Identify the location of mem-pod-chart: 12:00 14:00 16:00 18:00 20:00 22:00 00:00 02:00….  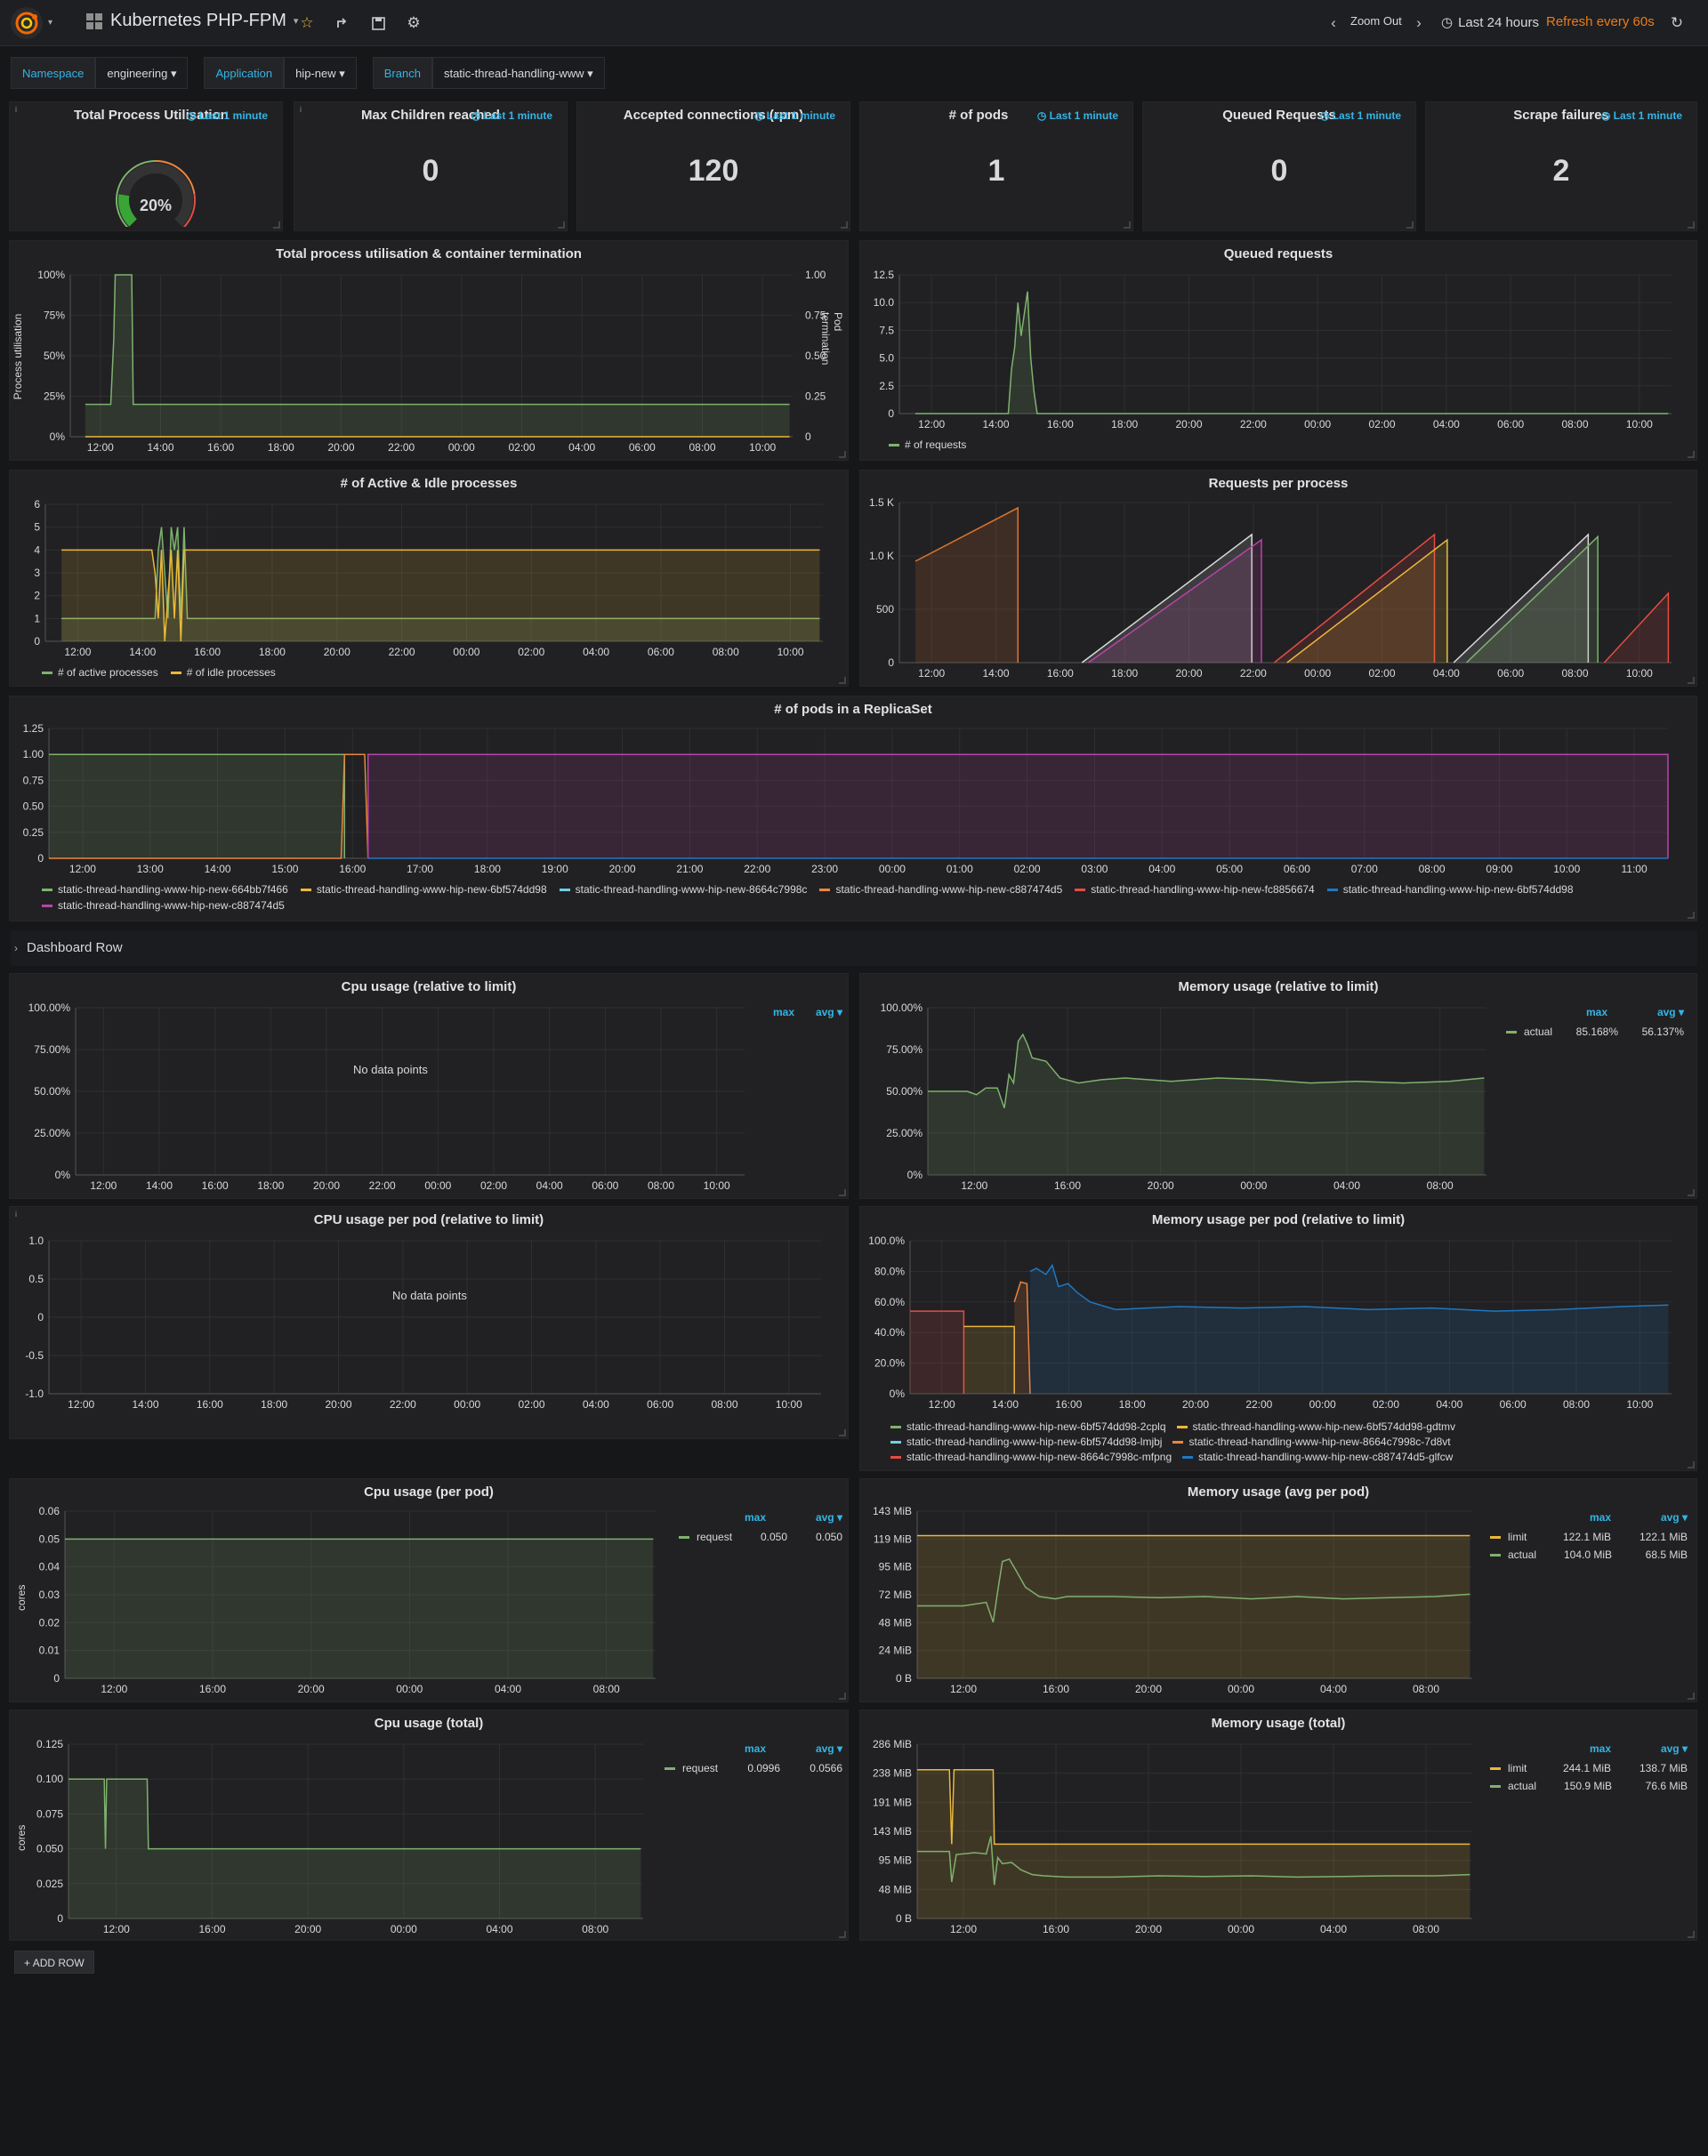
(1278, 1339).